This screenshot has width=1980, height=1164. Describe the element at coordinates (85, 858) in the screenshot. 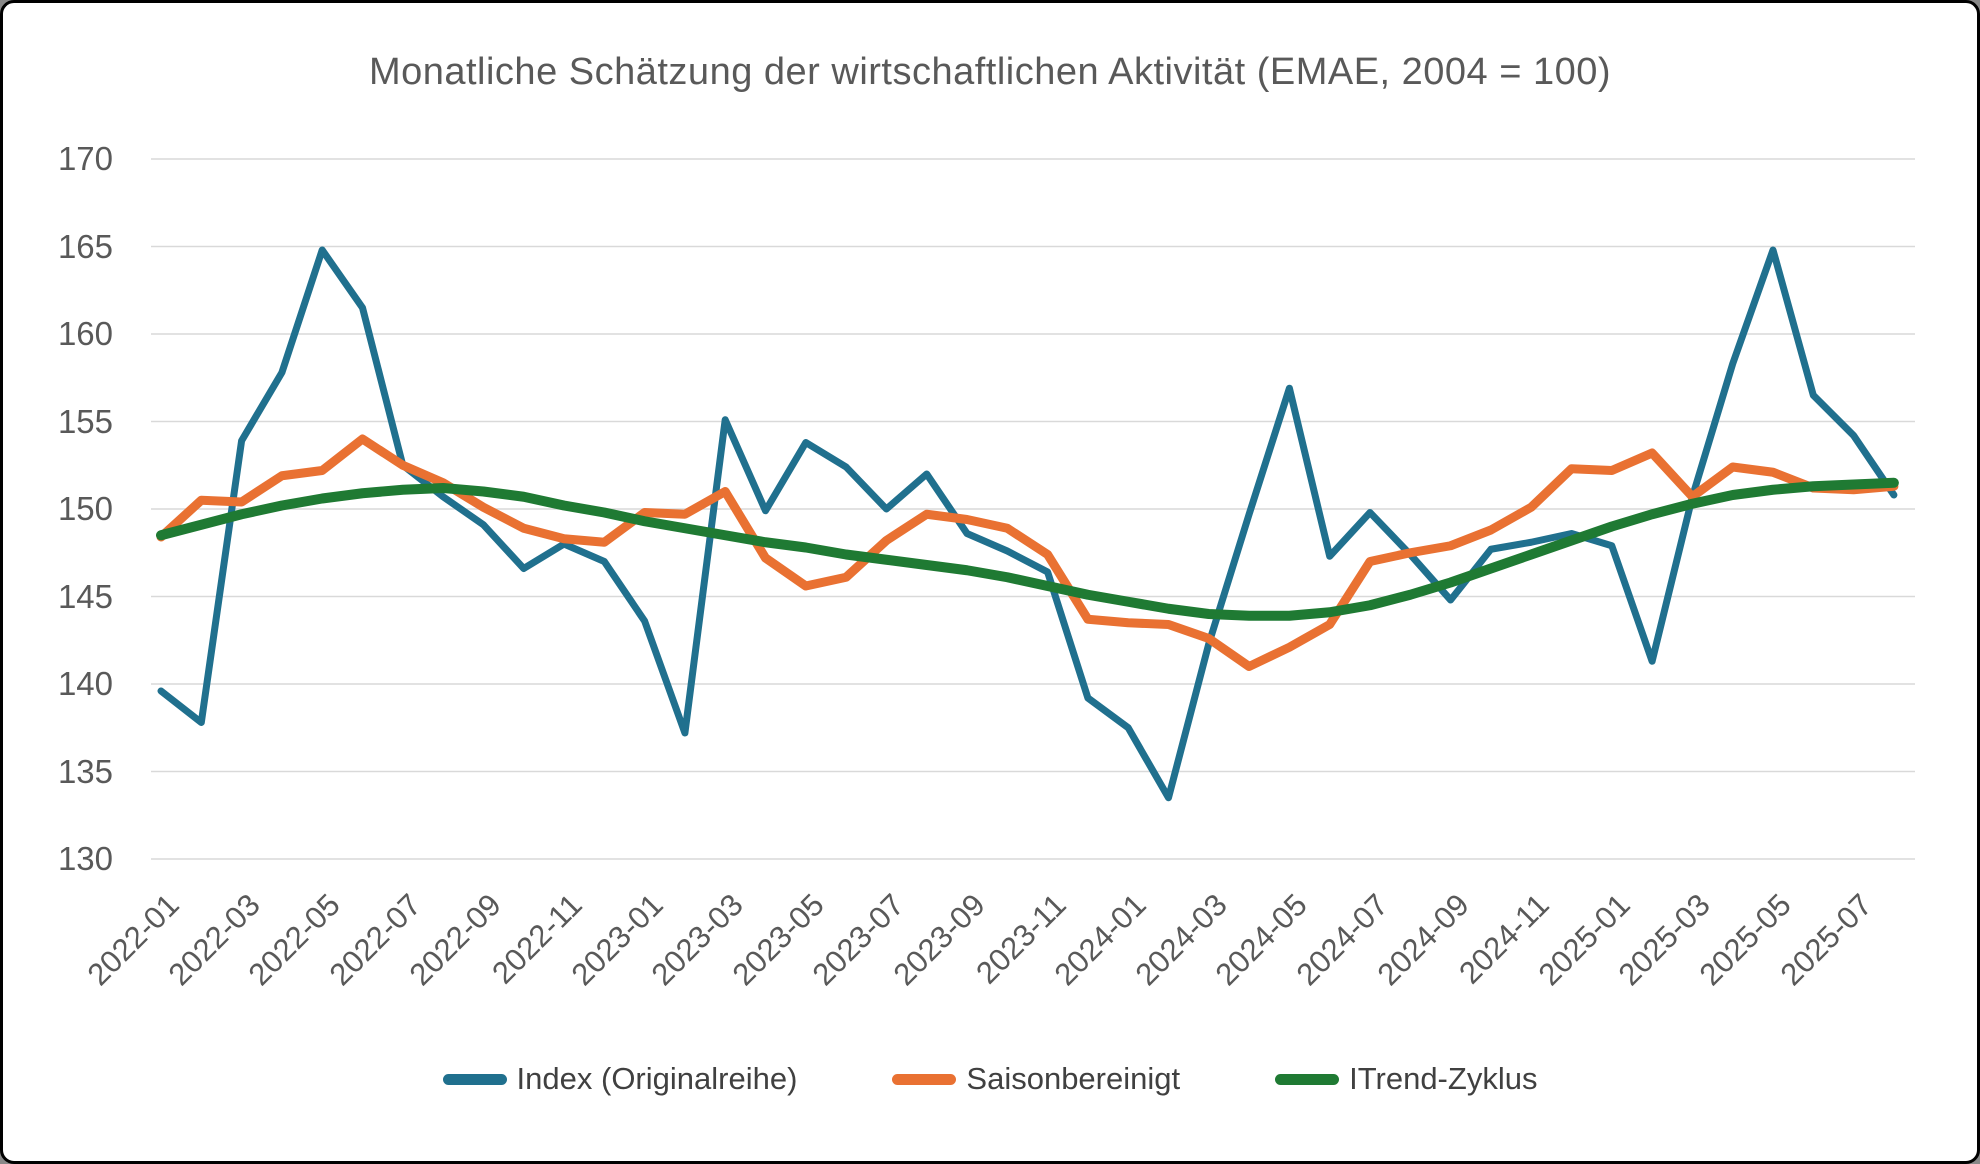

I see `y-axis-label: 130` at that location.